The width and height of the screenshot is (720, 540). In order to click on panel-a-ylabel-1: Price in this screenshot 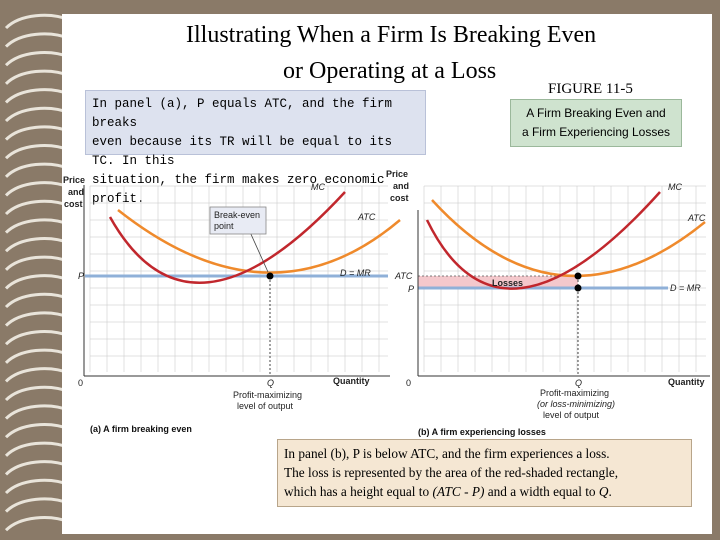, I will do `click(74, 180)`.